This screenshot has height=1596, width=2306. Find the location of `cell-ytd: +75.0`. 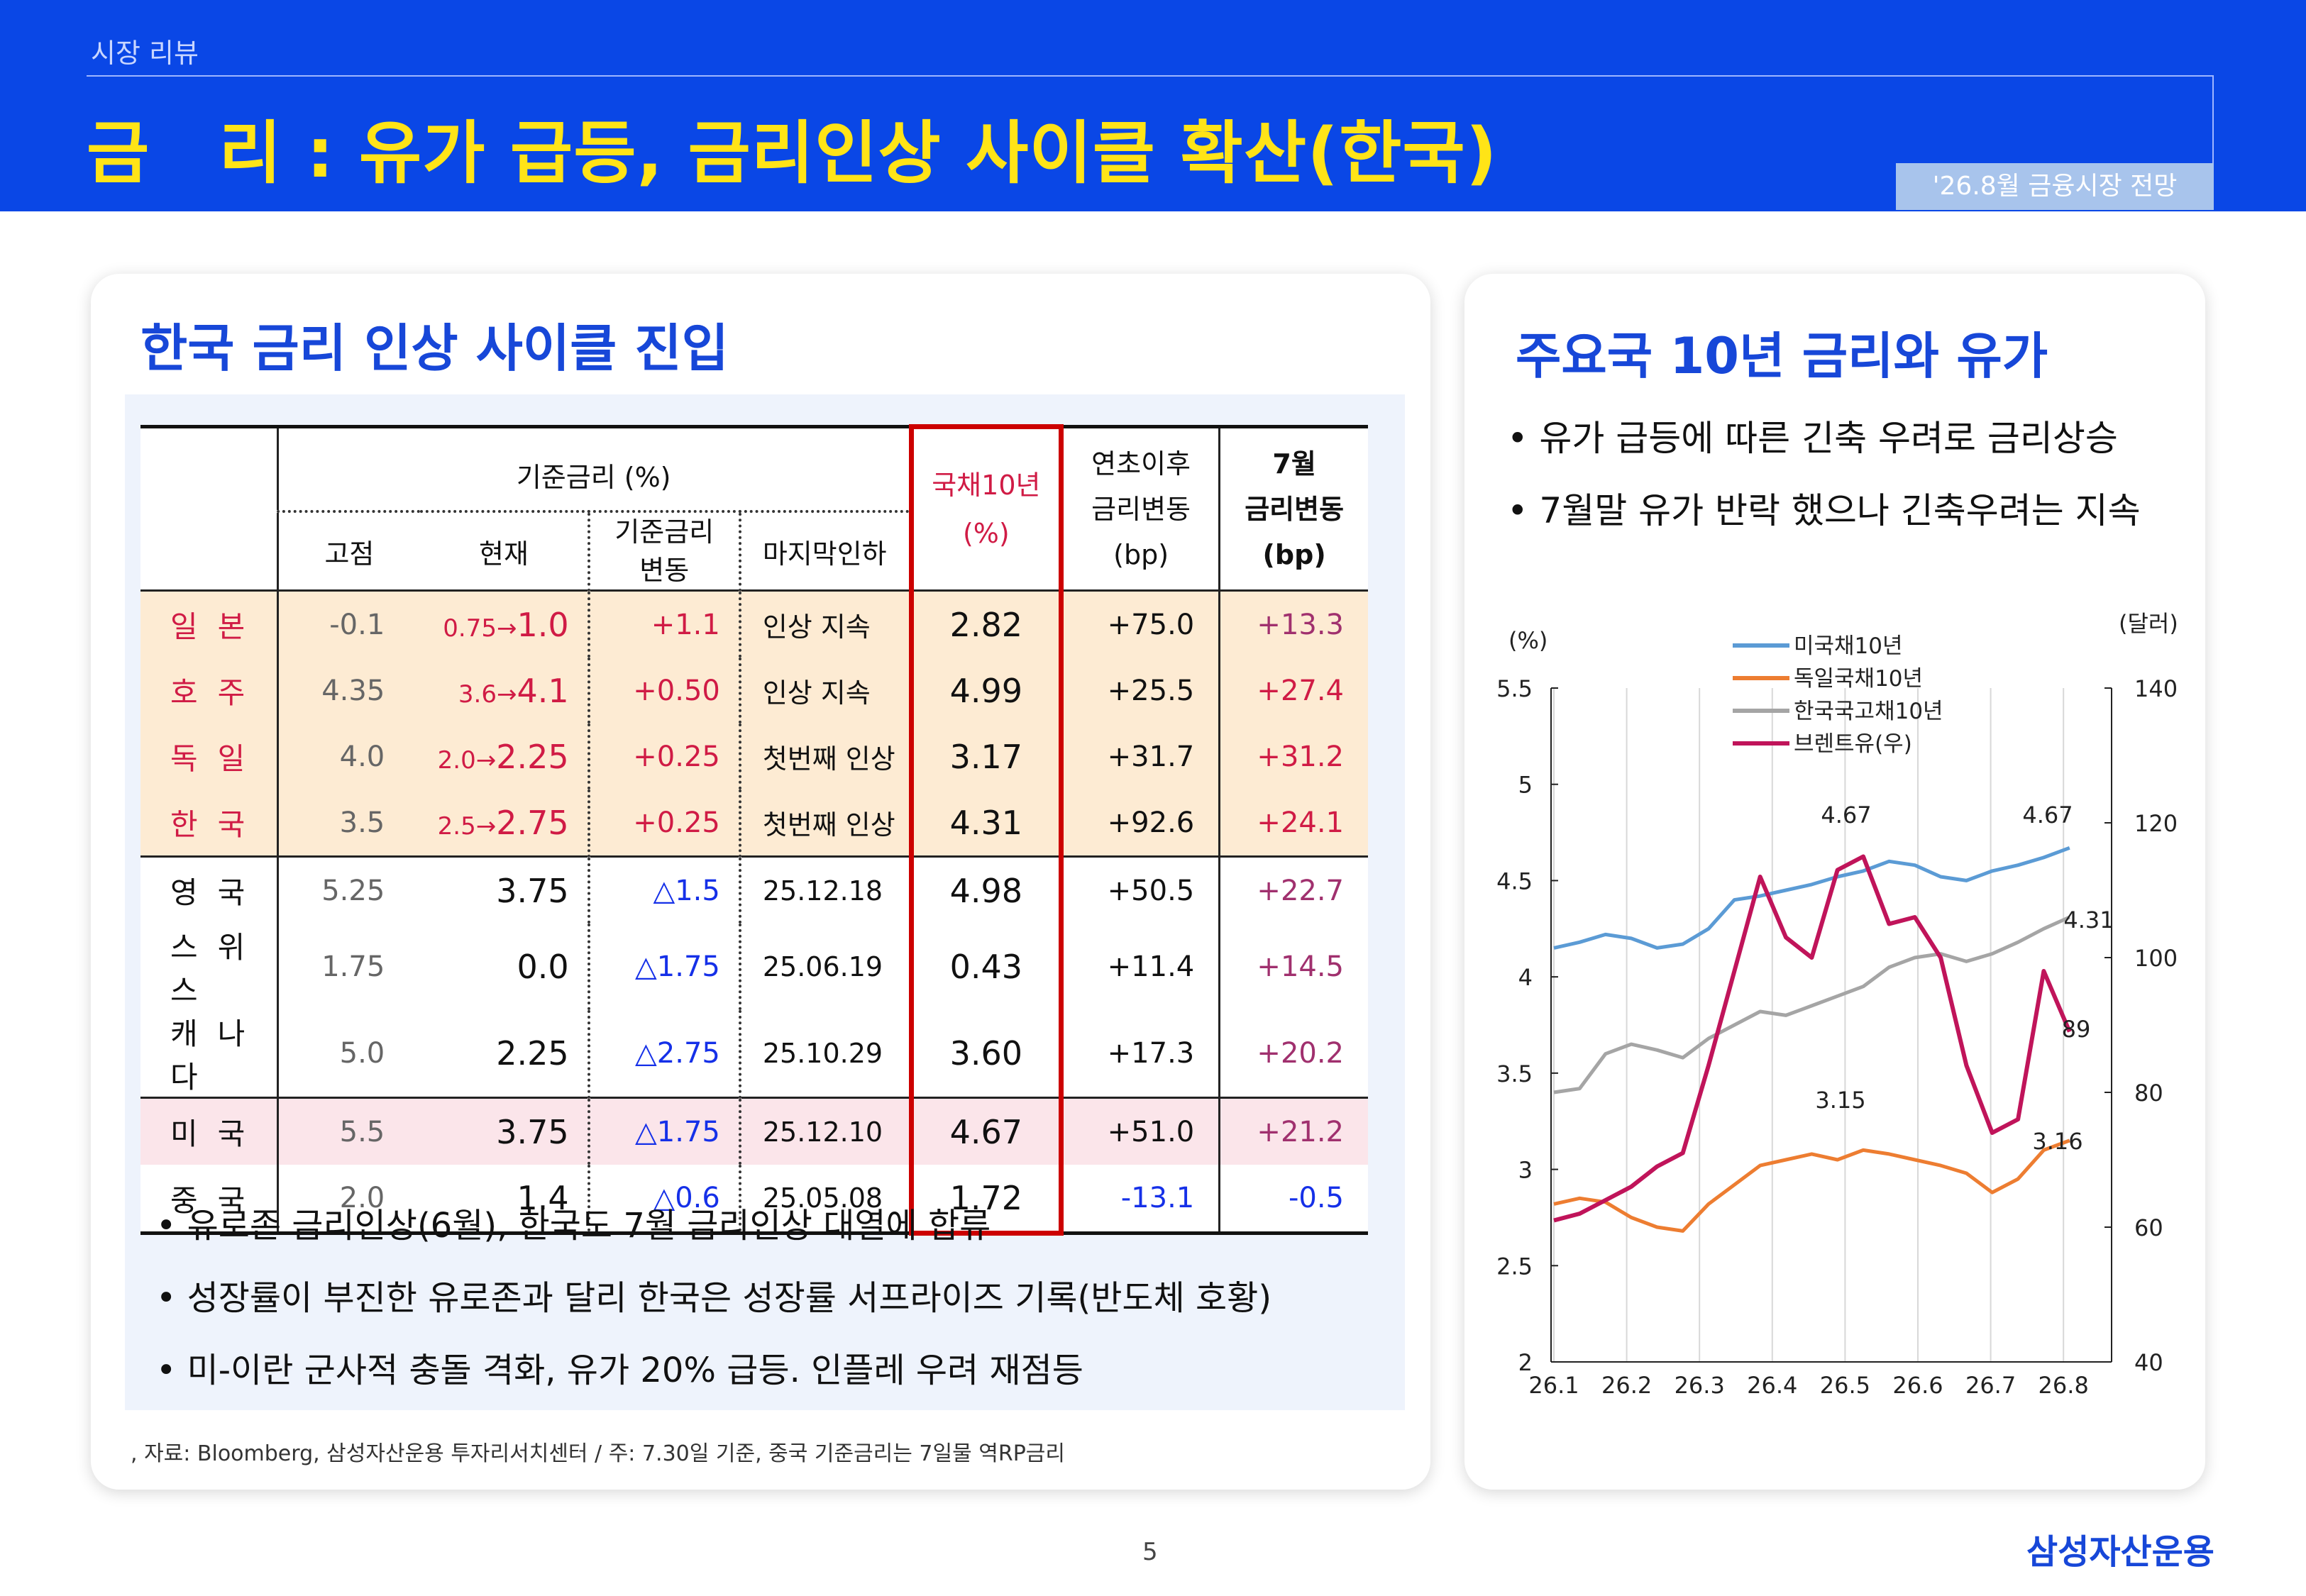

cell-ytd: +75.0 is located at coordinates (1141, 624).